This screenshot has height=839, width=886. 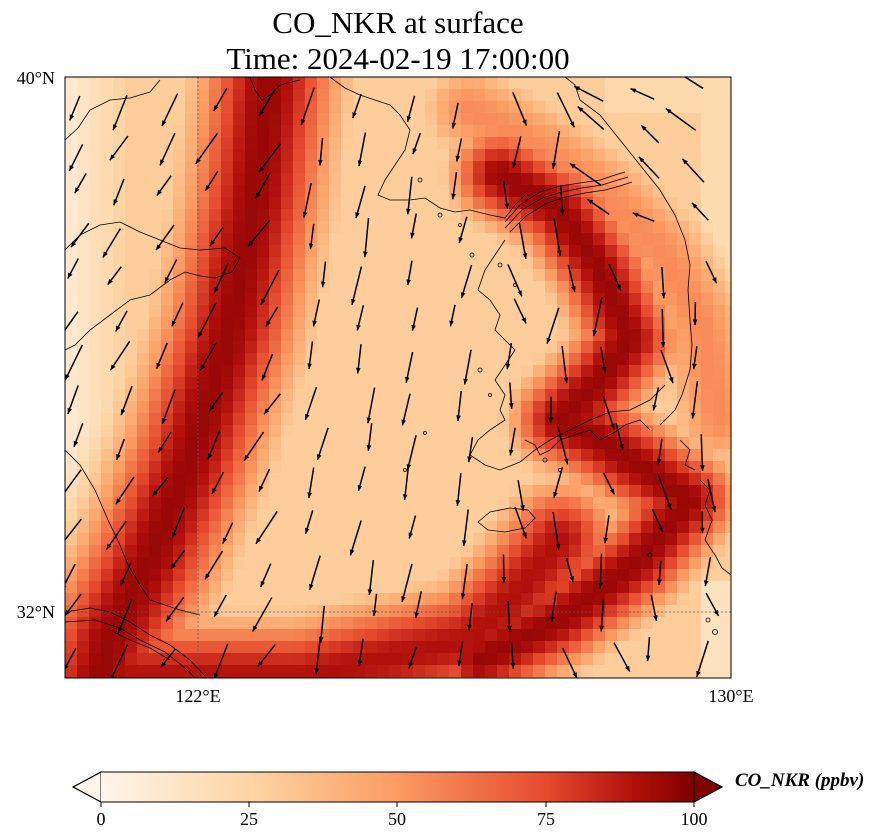 I want to click on coastline-korea-east, so click(x=628, y=251).